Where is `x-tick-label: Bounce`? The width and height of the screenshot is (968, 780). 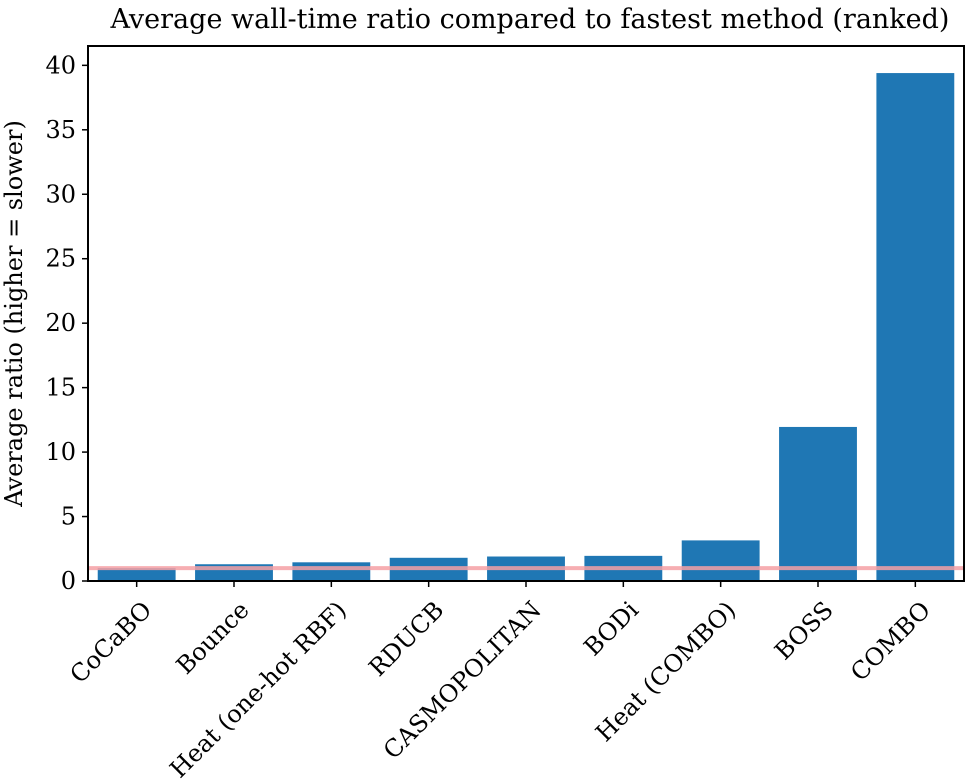 x-tick-label: Bounce is located at coordinates (213, 638).